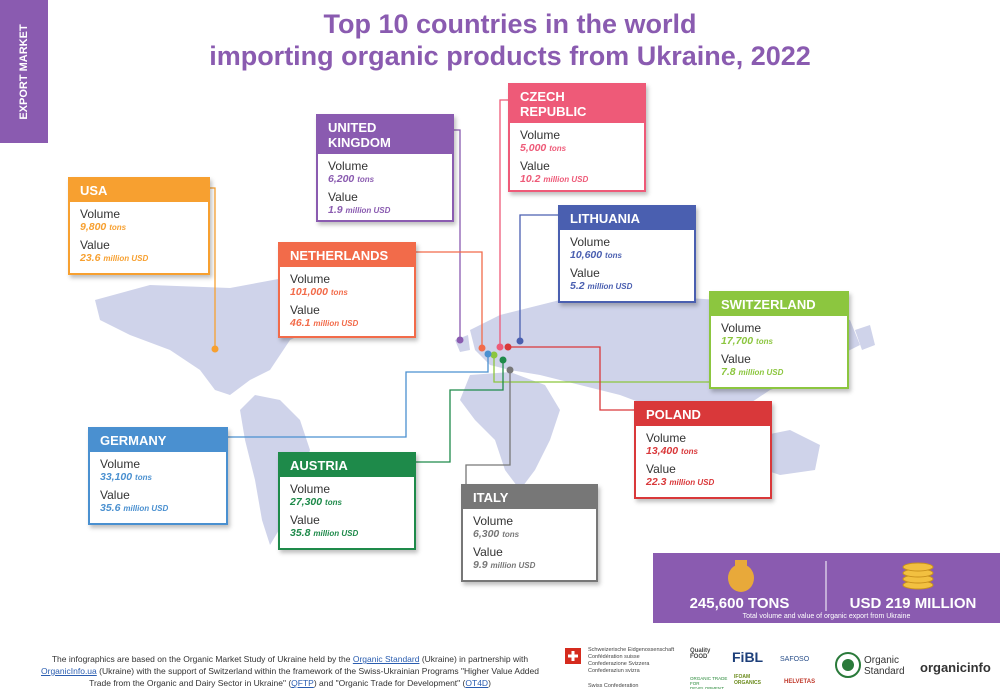 The image size is (1000, 689). I want to click on value-row: 5.2 million USD, so click(627, 286).